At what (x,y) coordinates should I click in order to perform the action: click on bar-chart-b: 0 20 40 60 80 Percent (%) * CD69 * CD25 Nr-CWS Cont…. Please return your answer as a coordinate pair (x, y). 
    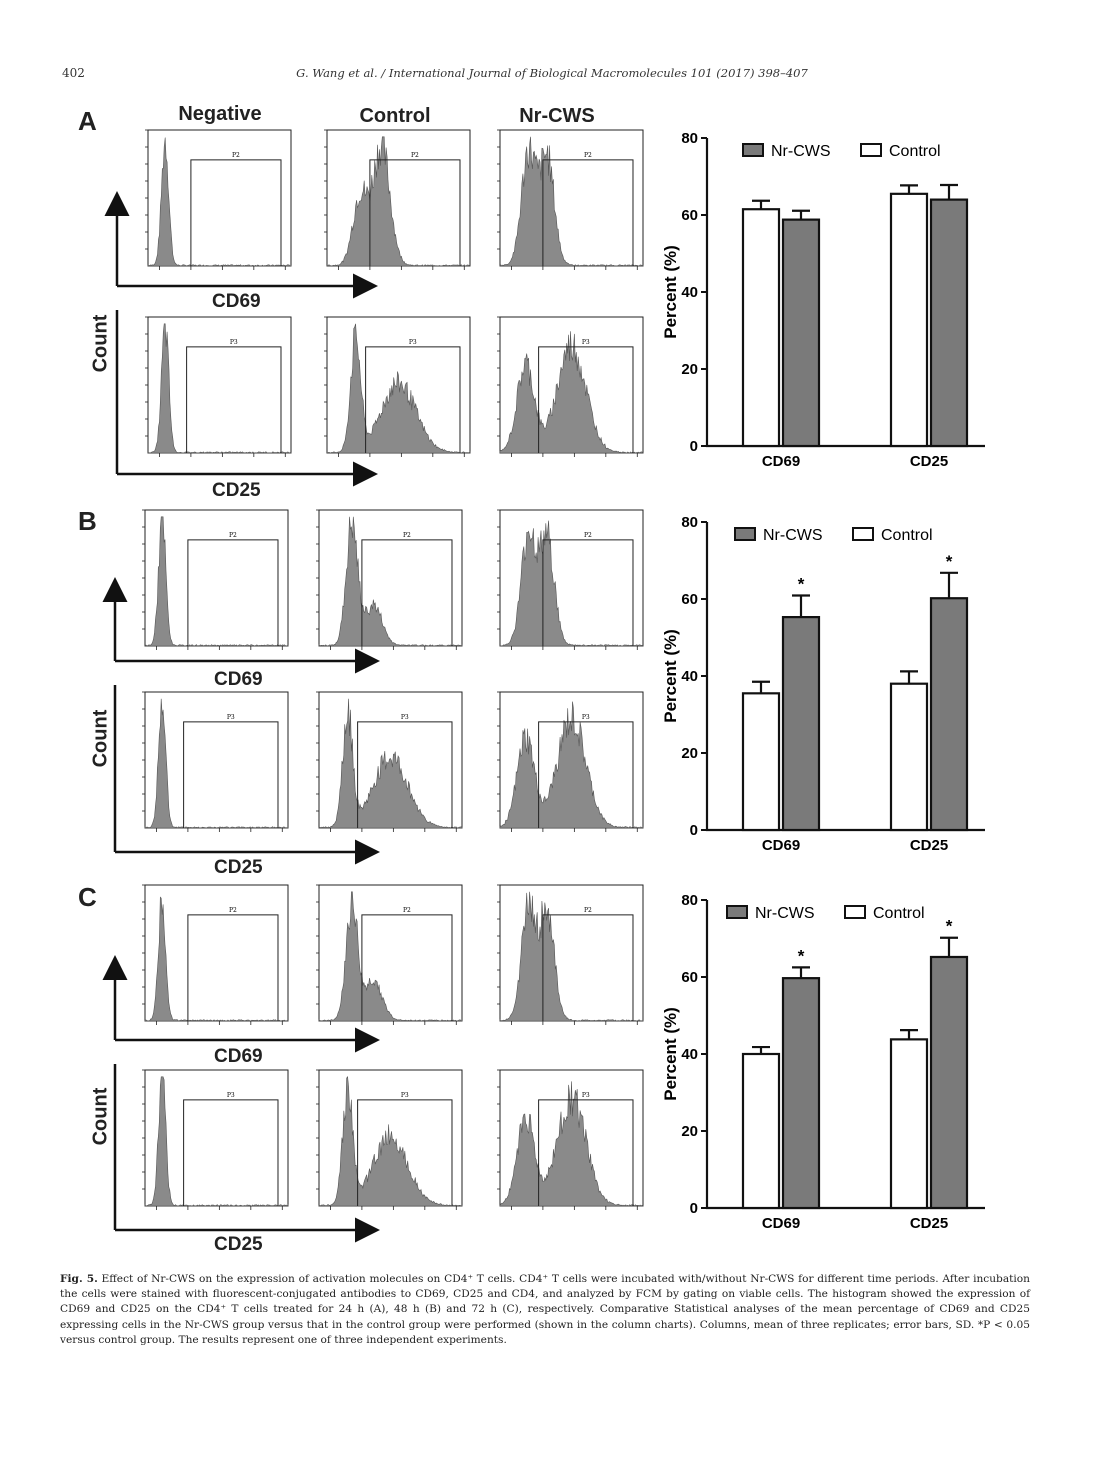
    Looking at the image, I should click on (825, 689).